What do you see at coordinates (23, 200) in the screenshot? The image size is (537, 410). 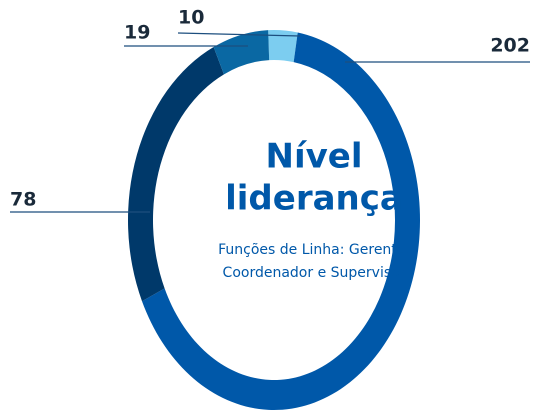 I see `data-label: 78` at bounding box center [23, 200].